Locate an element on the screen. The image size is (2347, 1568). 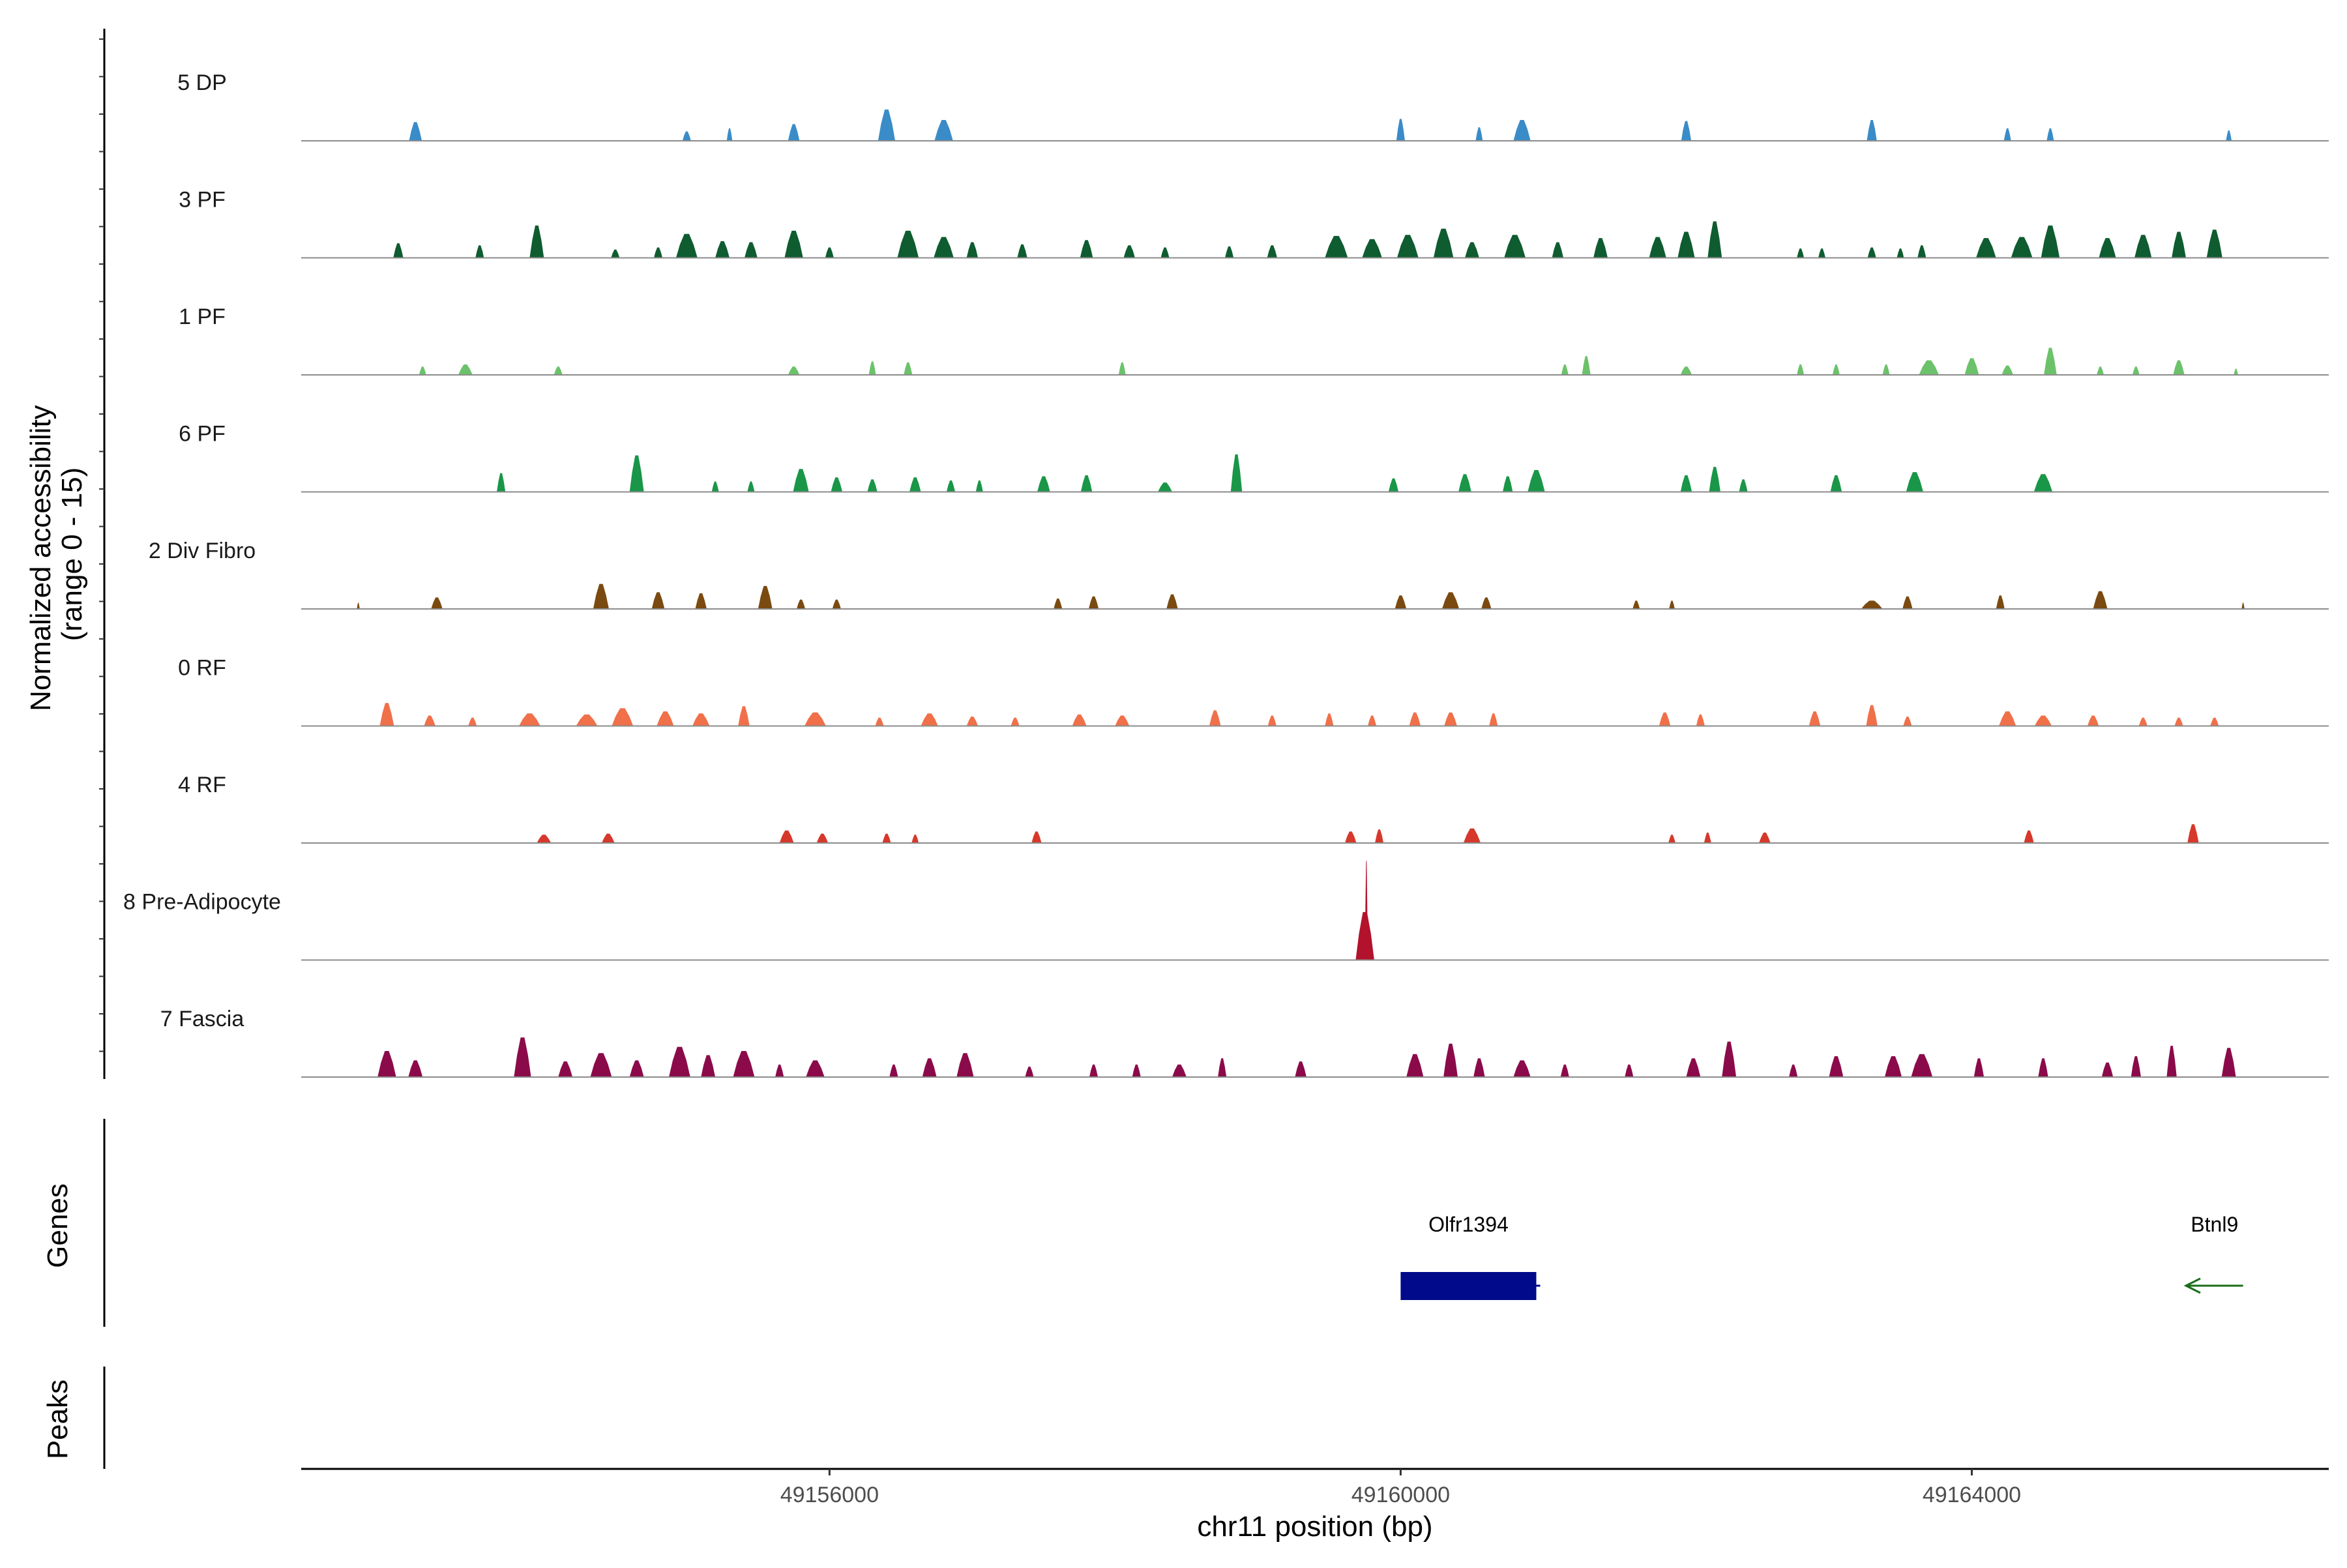
genes-panel: Olfr1394 Btnl9 is located at coordinates (1821, 1257).